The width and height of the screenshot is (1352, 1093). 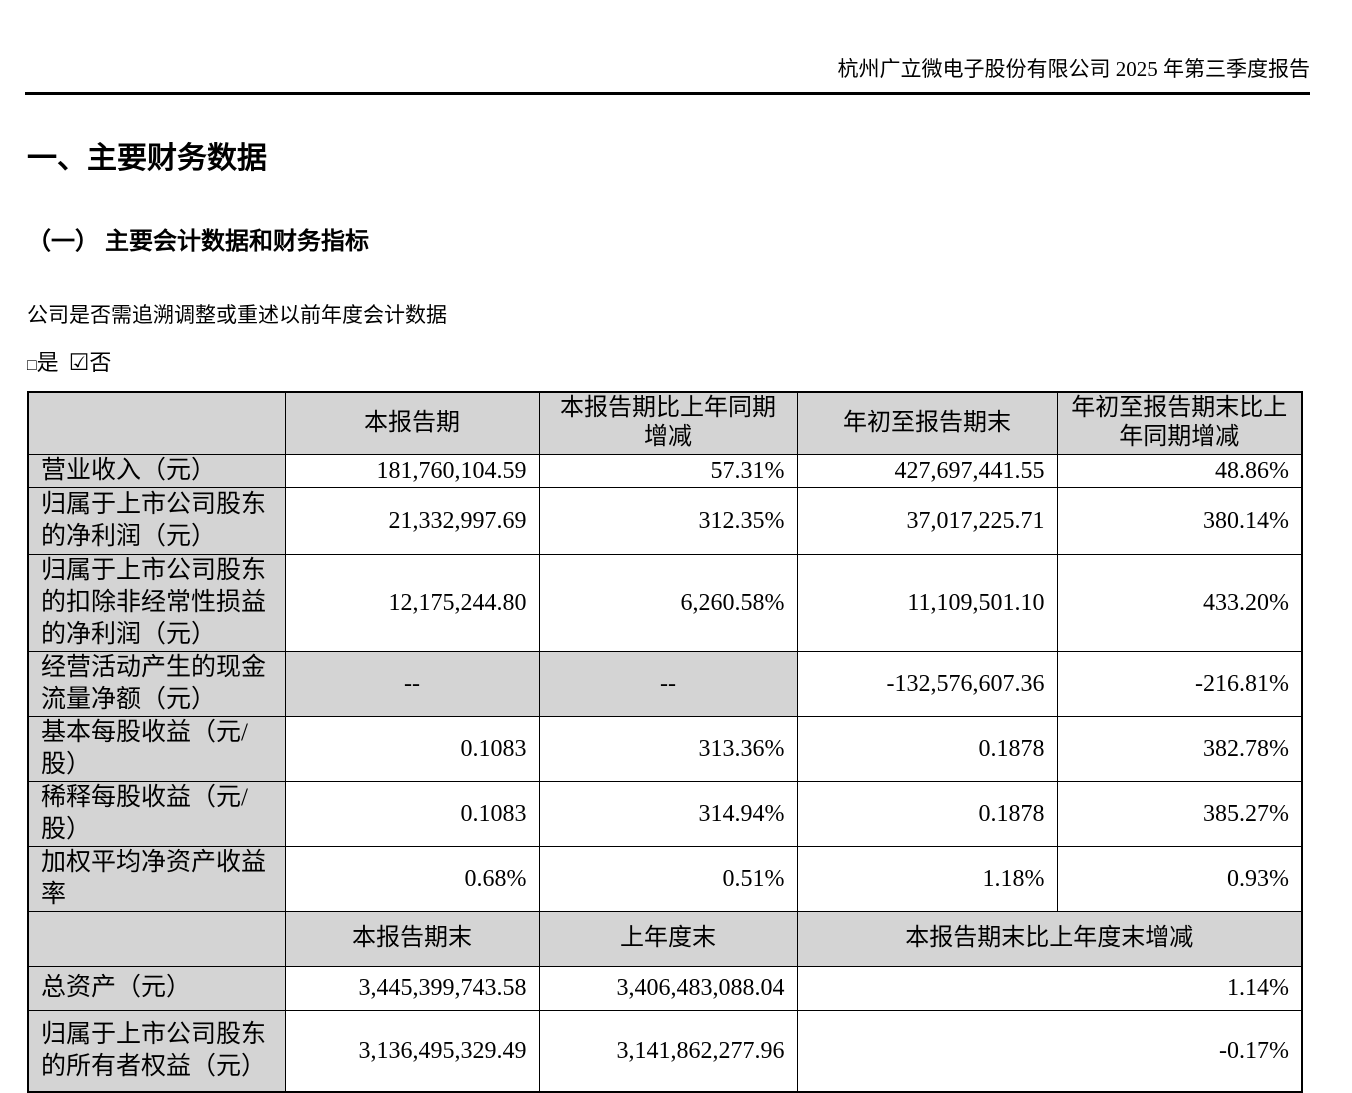 What do you see at coordinates (156, 602) in the screenshot?
I see `row-label: 归属于上市公司股东的扣除非经常性损益的净利润（元）` at bounding box center [156, 602].